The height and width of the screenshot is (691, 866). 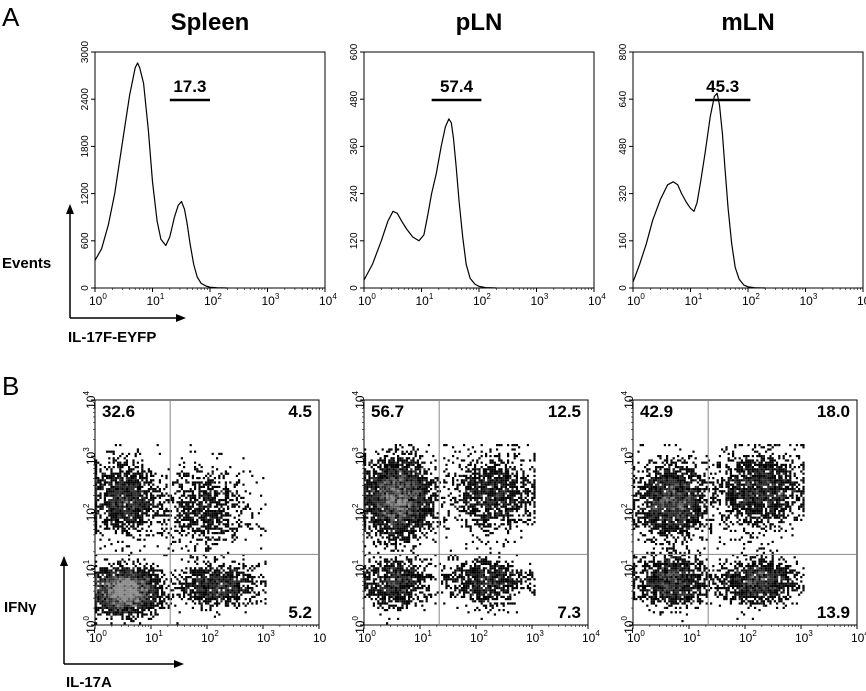 I want to click on histogram-mln-x-tick-label: 10², so click(x=751, y=300).